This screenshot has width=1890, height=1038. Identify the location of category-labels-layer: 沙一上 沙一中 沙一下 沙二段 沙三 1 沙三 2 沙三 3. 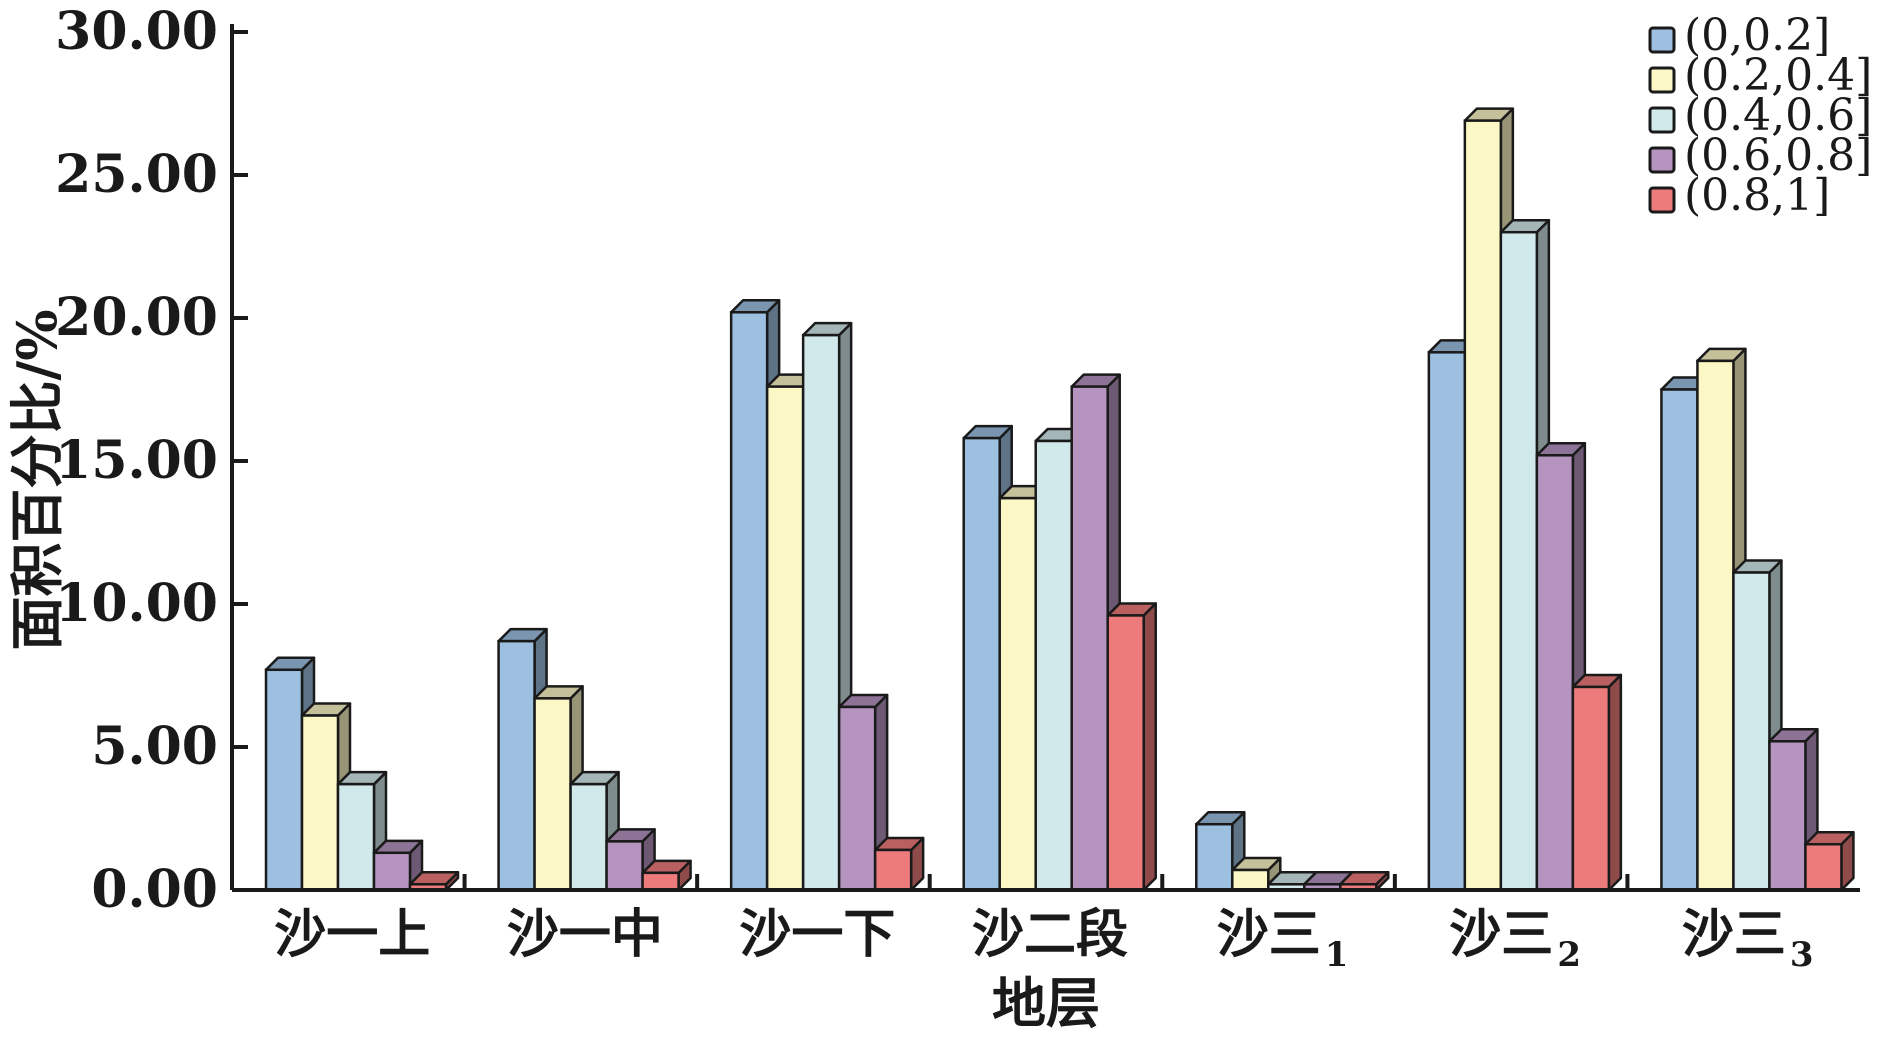
(1043, 939).